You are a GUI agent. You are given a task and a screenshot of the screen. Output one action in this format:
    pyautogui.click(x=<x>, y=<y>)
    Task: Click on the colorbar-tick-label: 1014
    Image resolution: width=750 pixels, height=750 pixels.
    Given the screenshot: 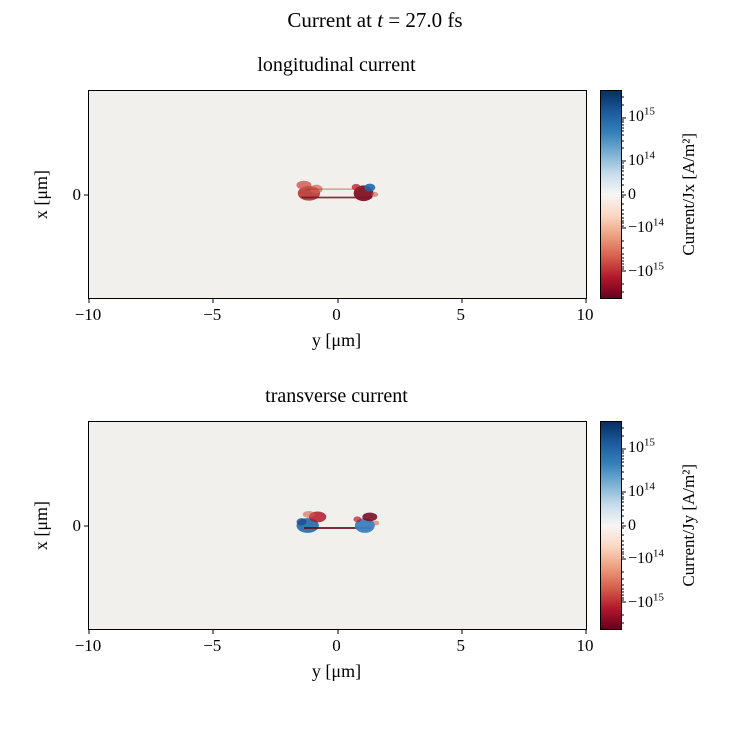 What is the action you would take?
    pyautogui.click(x=641, y=490)
    